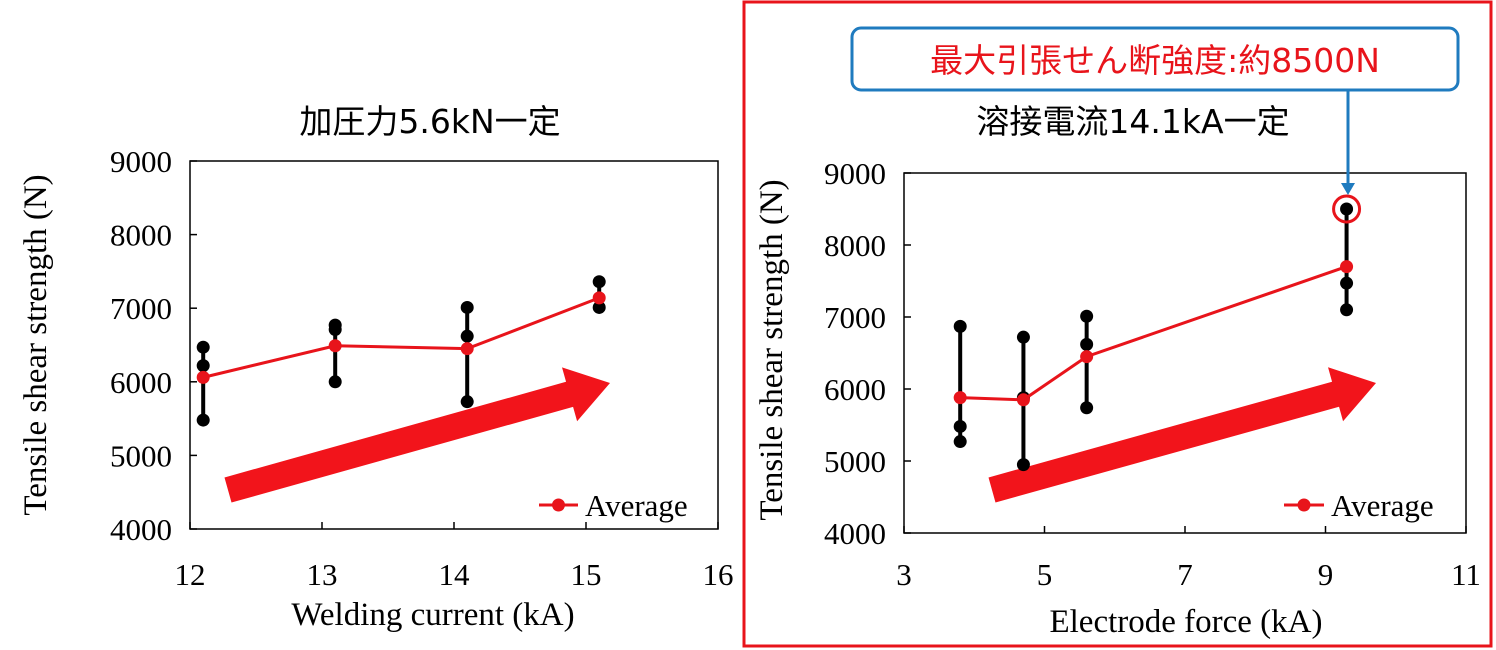 The width and height of the screenshot is (1496, 650). I want to click on max-point-highlight, so click(1347, 209).